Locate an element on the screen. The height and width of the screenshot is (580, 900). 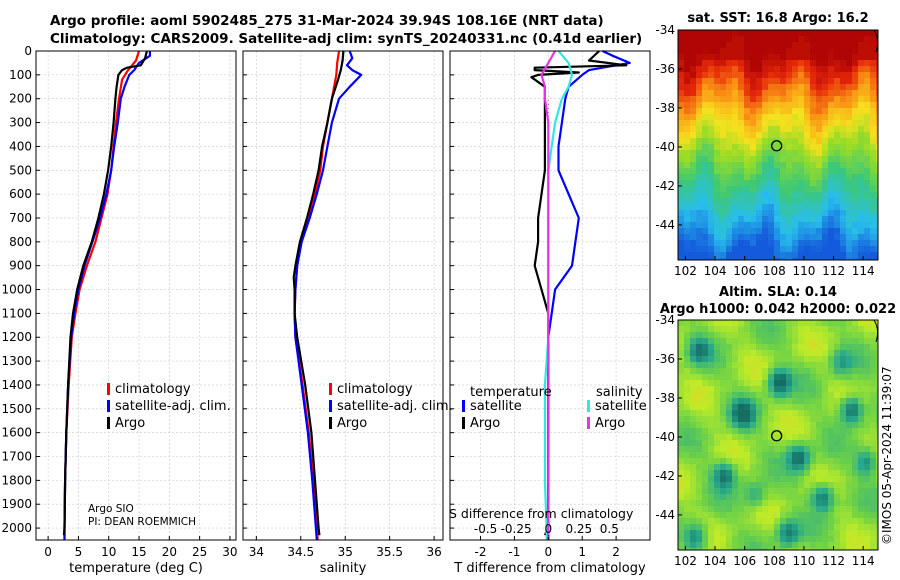
map-x-tick-label: 114 is located at coordinates (863, 271).